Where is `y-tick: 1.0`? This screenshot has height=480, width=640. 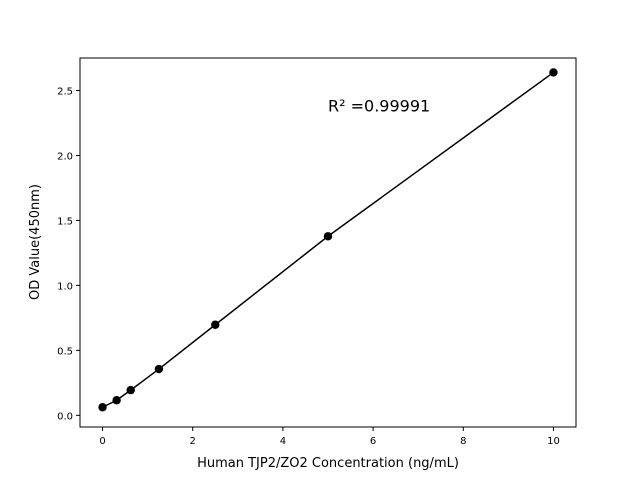 y-tick: 1.0 is located at coordinates (68, 286).